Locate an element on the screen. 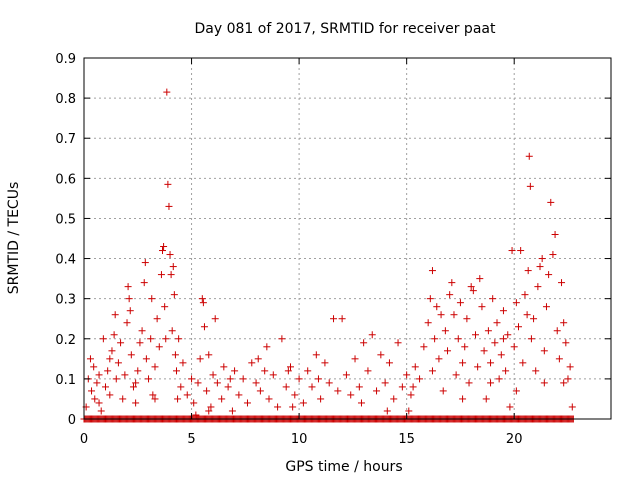 This screenshot has width=640, height=480. y-axis-tick-labels: 0 0.1 0.2 0.3 0.4 0.5 0.6 0.7 0.8 0.9 is located at coordinates (65, 240).